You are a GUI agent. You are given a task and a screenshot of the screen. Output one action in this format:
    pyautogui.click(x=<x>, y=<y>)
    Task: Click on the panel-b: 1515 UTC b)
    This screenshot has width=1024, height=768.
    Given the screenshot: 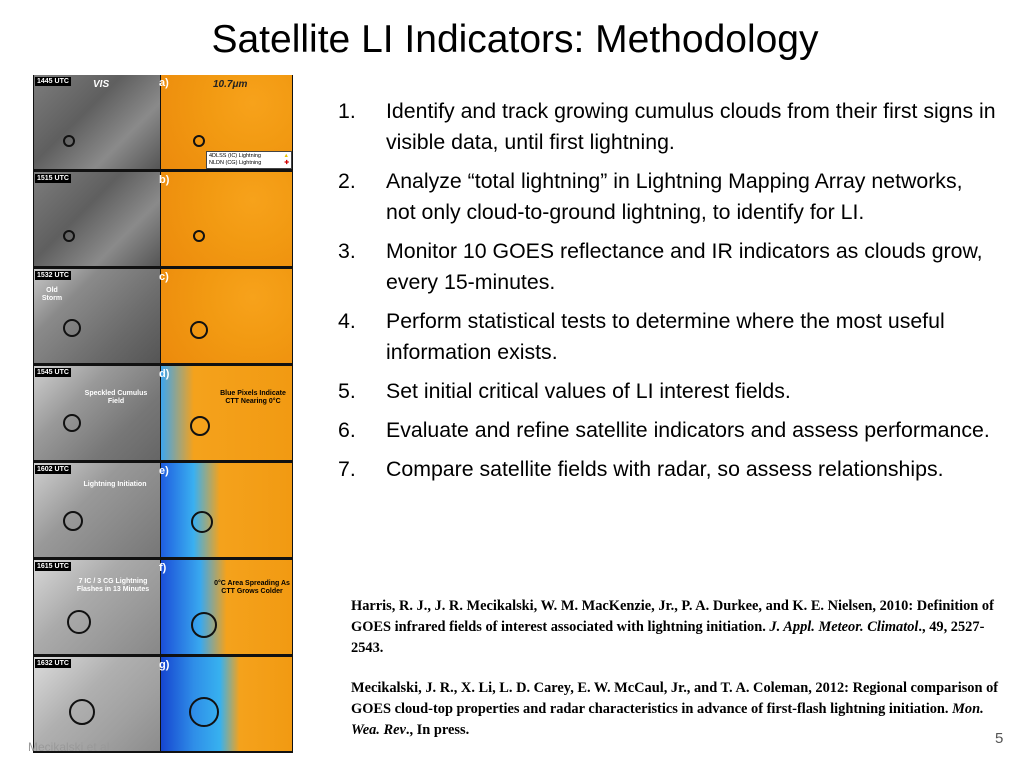 What is the action you would take?
    pyautogui.click(x=163, y=220)
    